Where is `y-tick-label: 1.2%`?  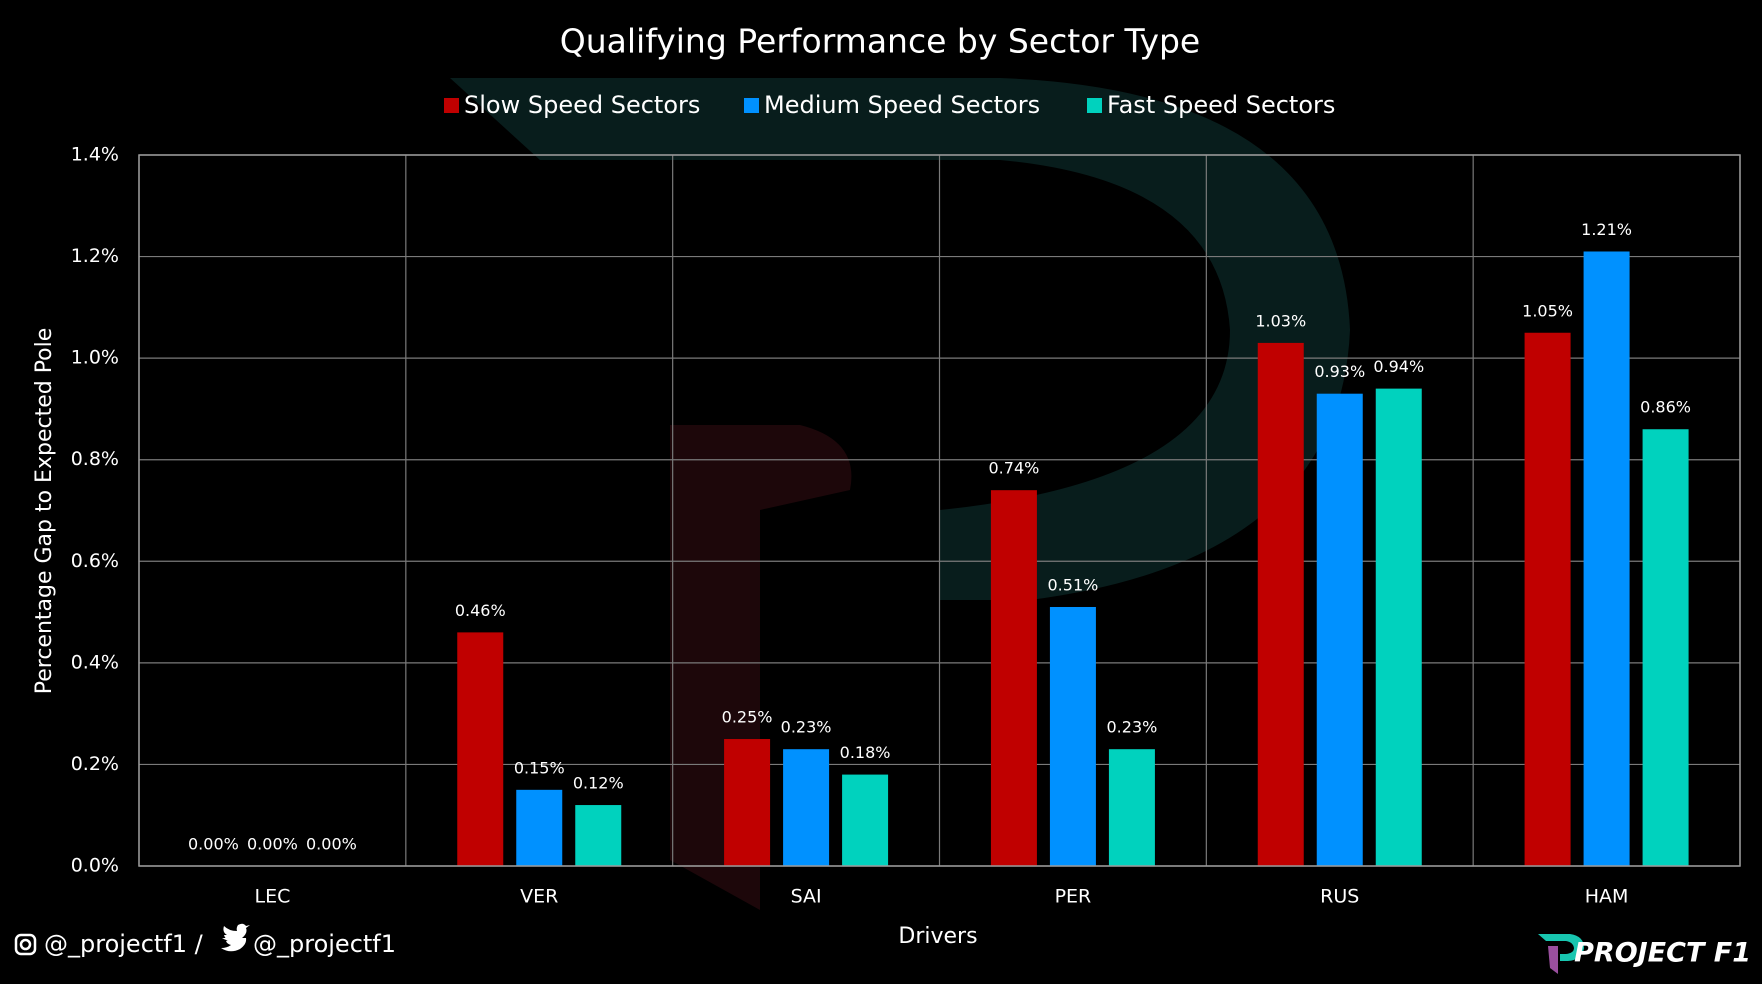
y-tick-label: 1.2% is located at coordinates (95, 256).